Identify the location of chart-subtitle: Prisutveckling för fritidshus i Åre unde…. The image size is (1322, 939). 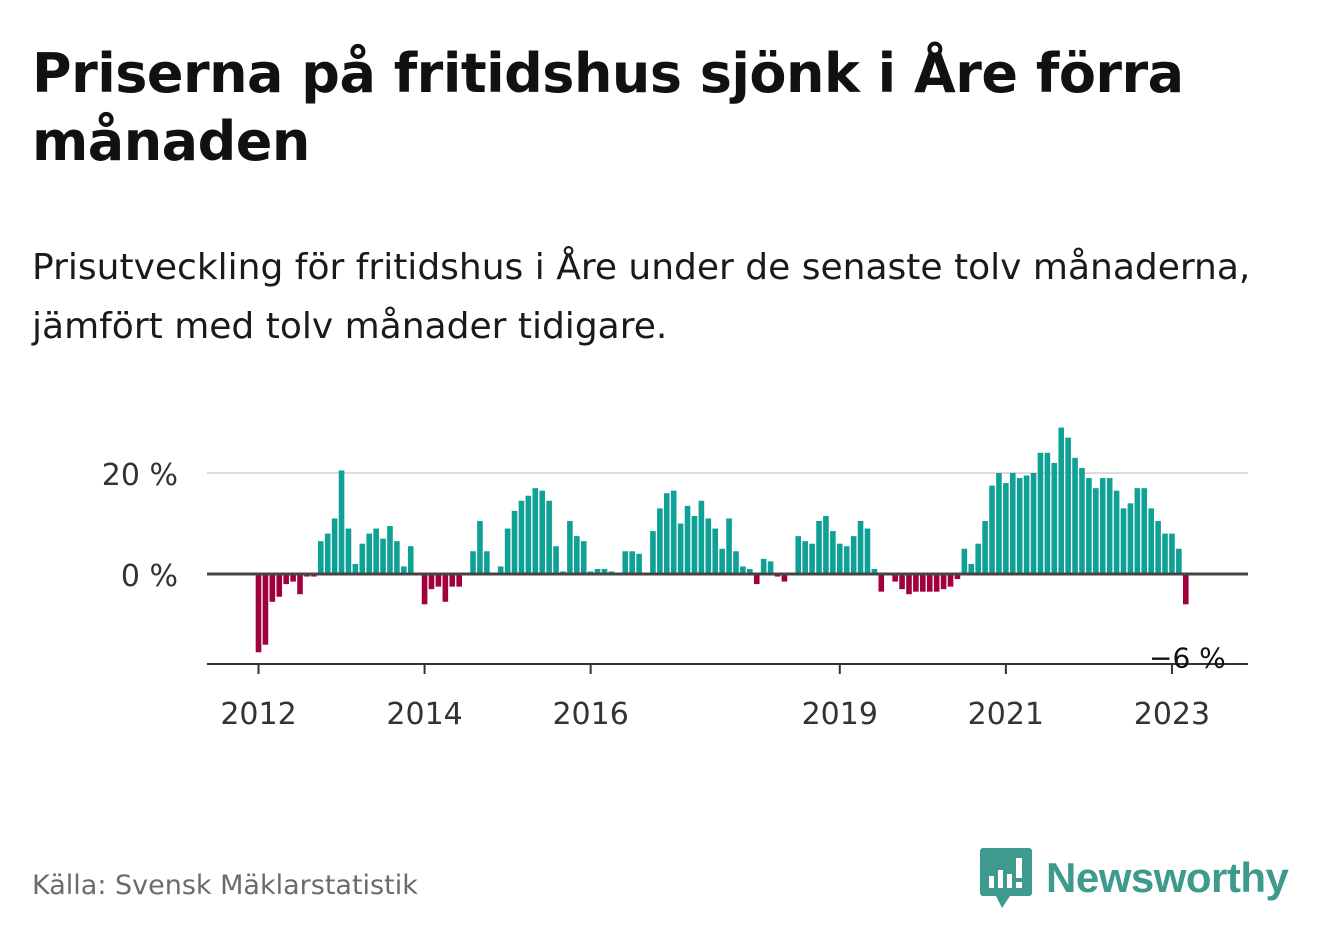
(641, 297).